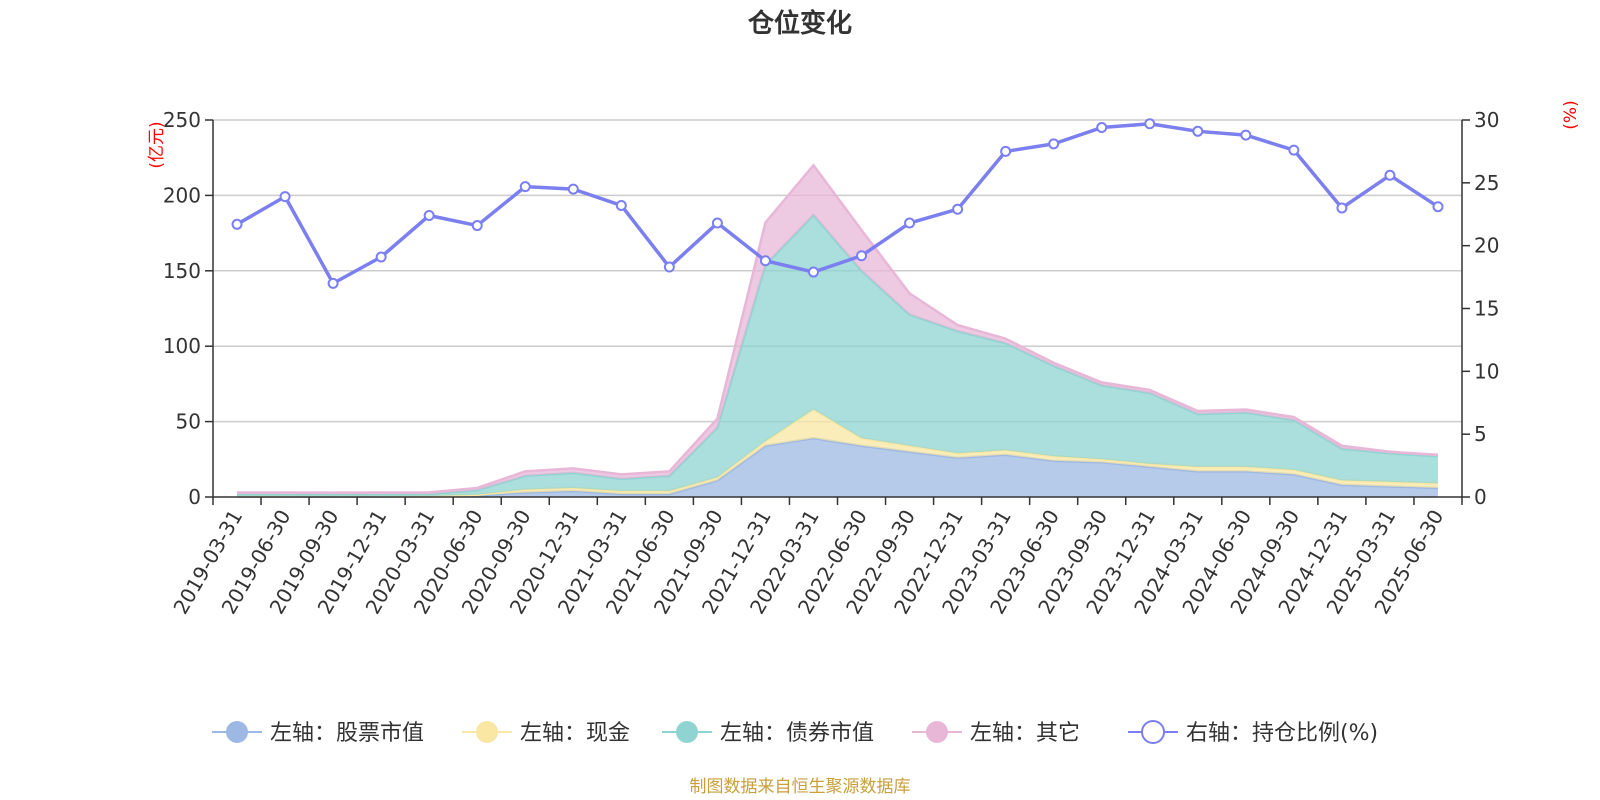  What do you see at coordinates (1025, 733) in the screenshot?
I see `legend-label: 左轴：其它` at bounding box center [1025, 733].